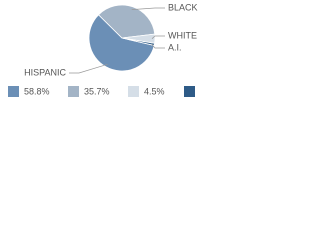 This screenshot has height=240, width=320. What do you see at coordinates (97, 91) in the screenshot?
I see `legend-label: 35.7%` at bounding box center [97, 91].